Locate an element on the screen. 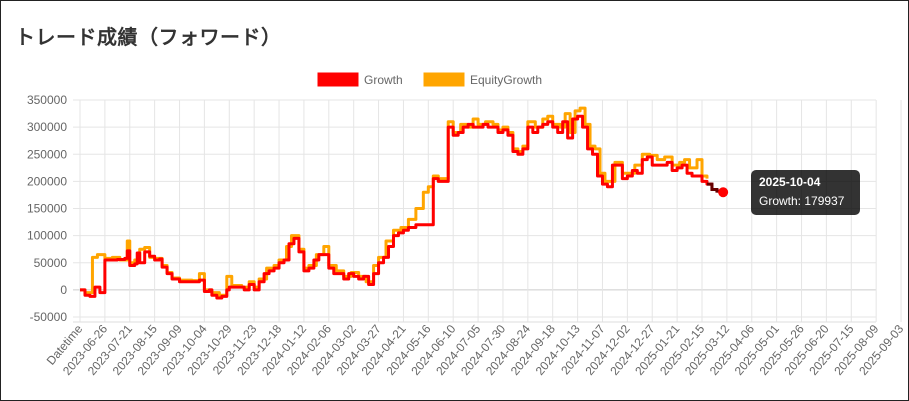 Image resolution: width=909 pixels, height=401 pixels. legend-label-equitygrowth: EquityGrowth is located at coordinates (506, 80).